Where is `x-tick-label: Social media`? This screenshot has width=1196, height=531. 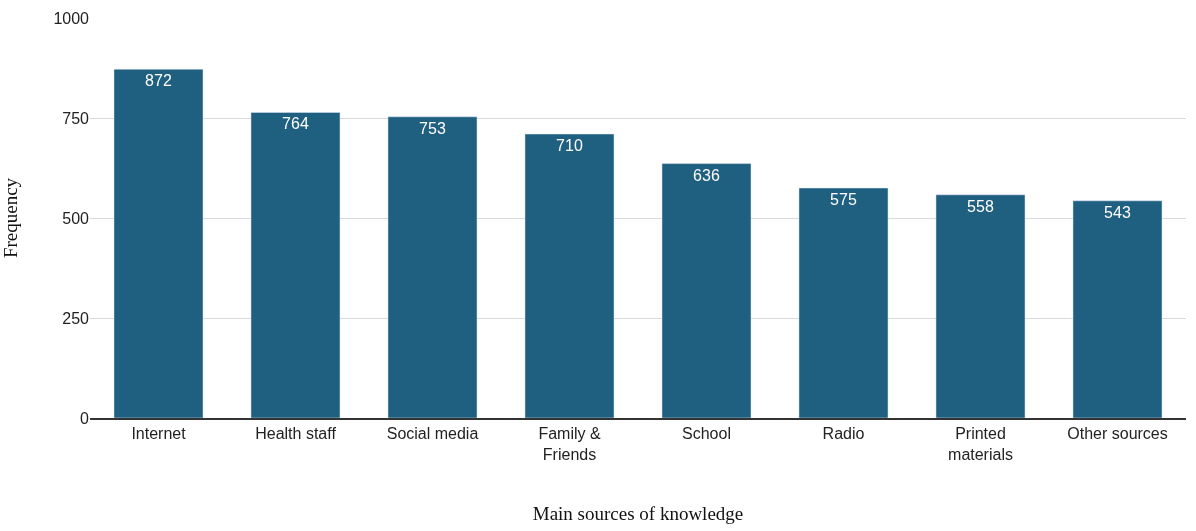 x-tick-label: Social media is located at coordinates (432, 433).